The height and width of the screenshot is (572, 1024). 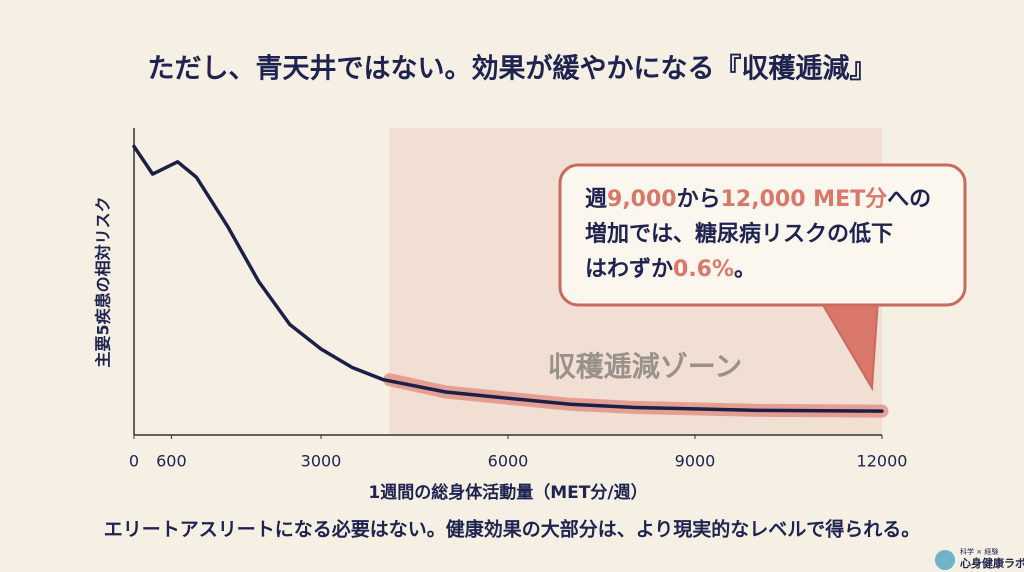 I want to click on callout-segment: への, so click(x=909, y=199).